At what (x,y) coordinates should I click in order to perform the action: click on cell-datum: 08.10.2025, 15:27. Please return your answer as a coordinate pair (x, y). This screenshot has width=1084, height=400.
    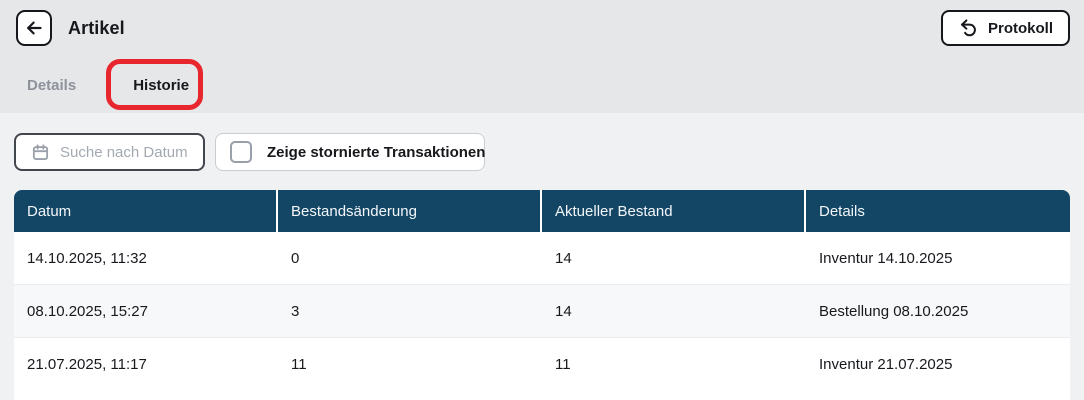
    Looking at the image, I should click on (87, 311).